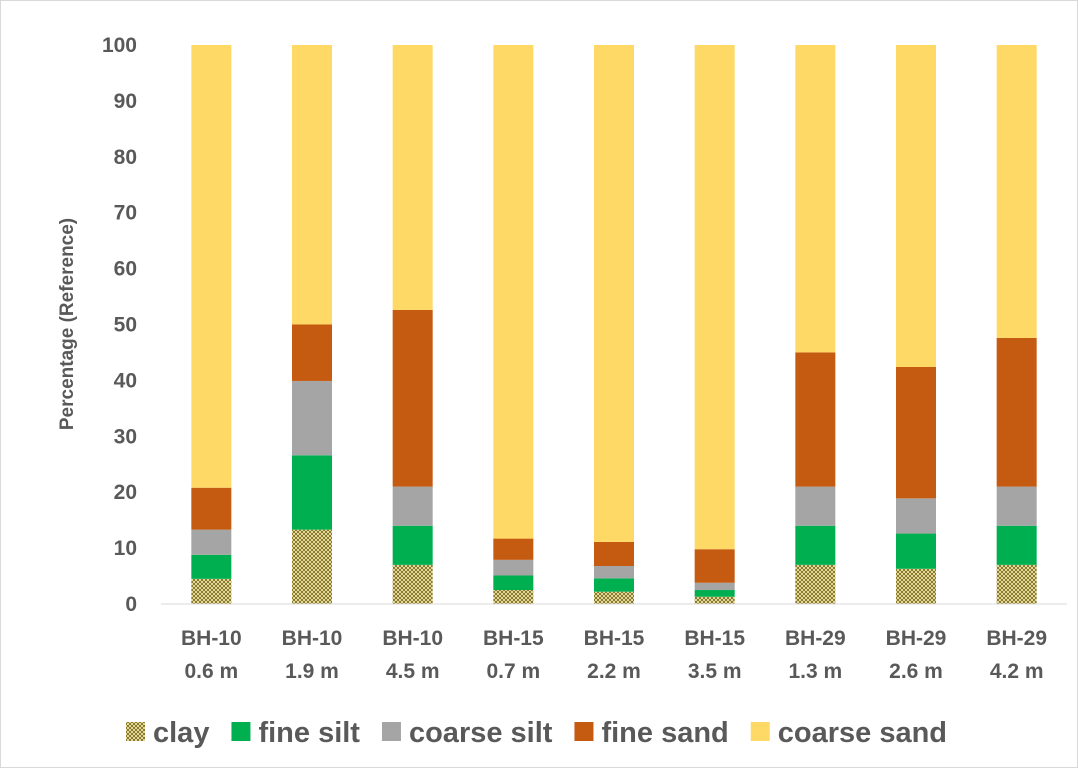  Describe the element at coordinates (241, 731) in the screenshot. I see `legend-swatch-fine-silt` at that location.